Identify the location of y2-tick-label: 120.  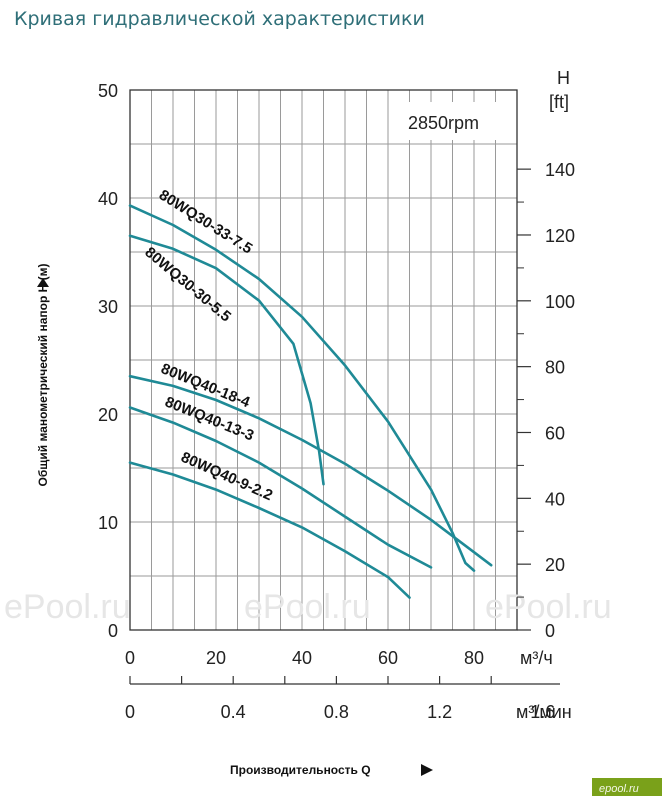
(560, 236).